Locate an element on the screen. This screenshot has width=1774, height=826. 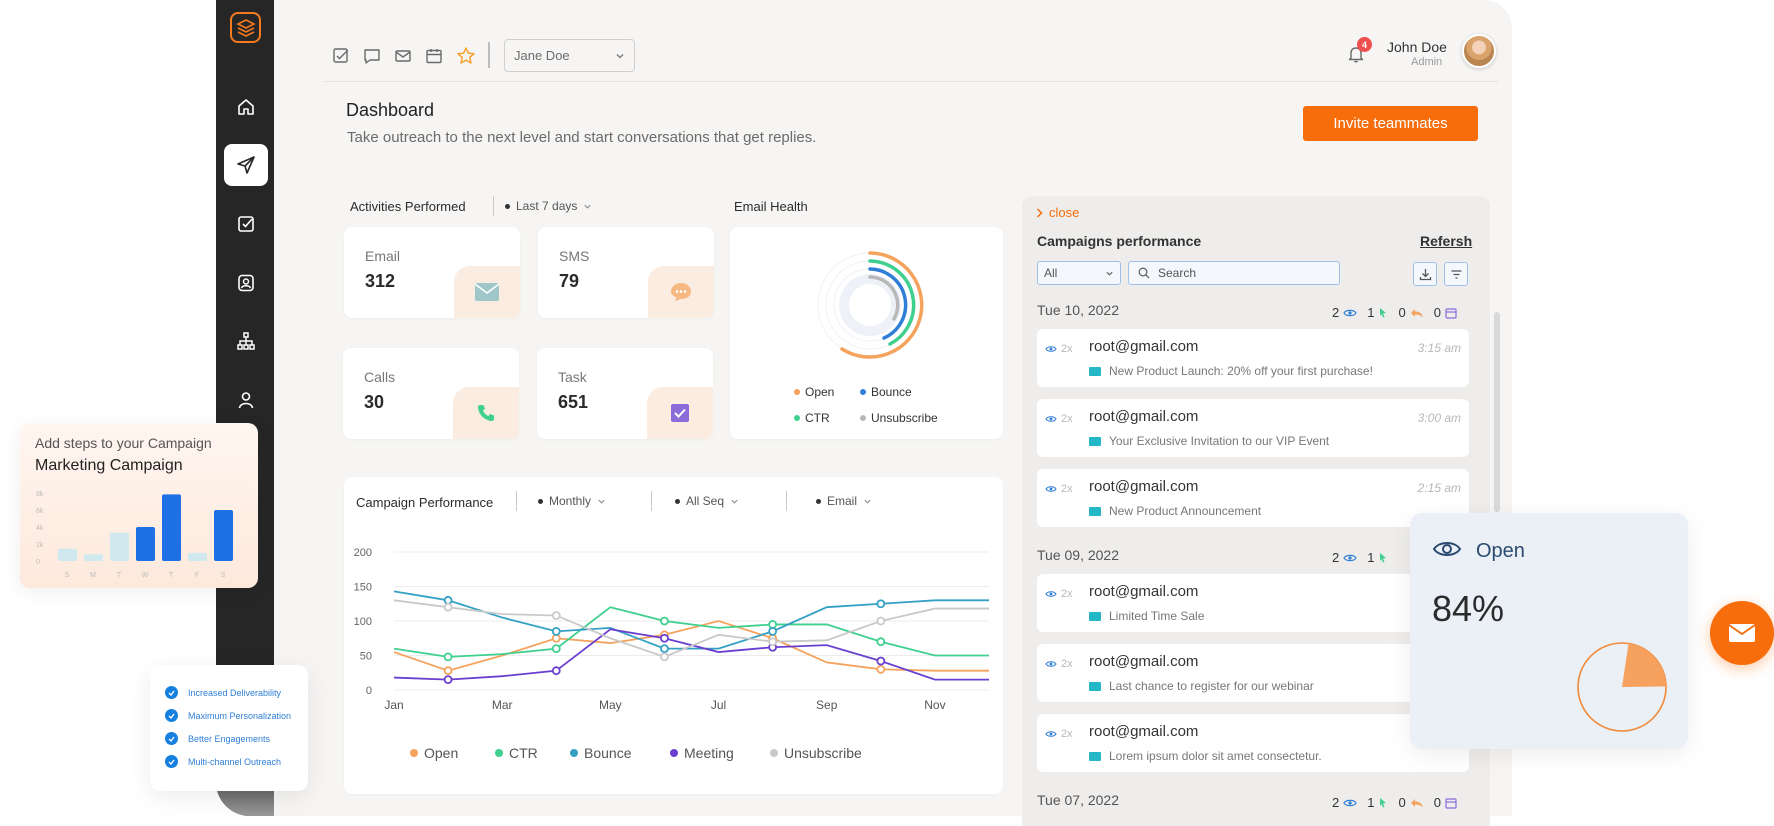
feature-item: Maximum Personalization is located at coordinates (228, 715).